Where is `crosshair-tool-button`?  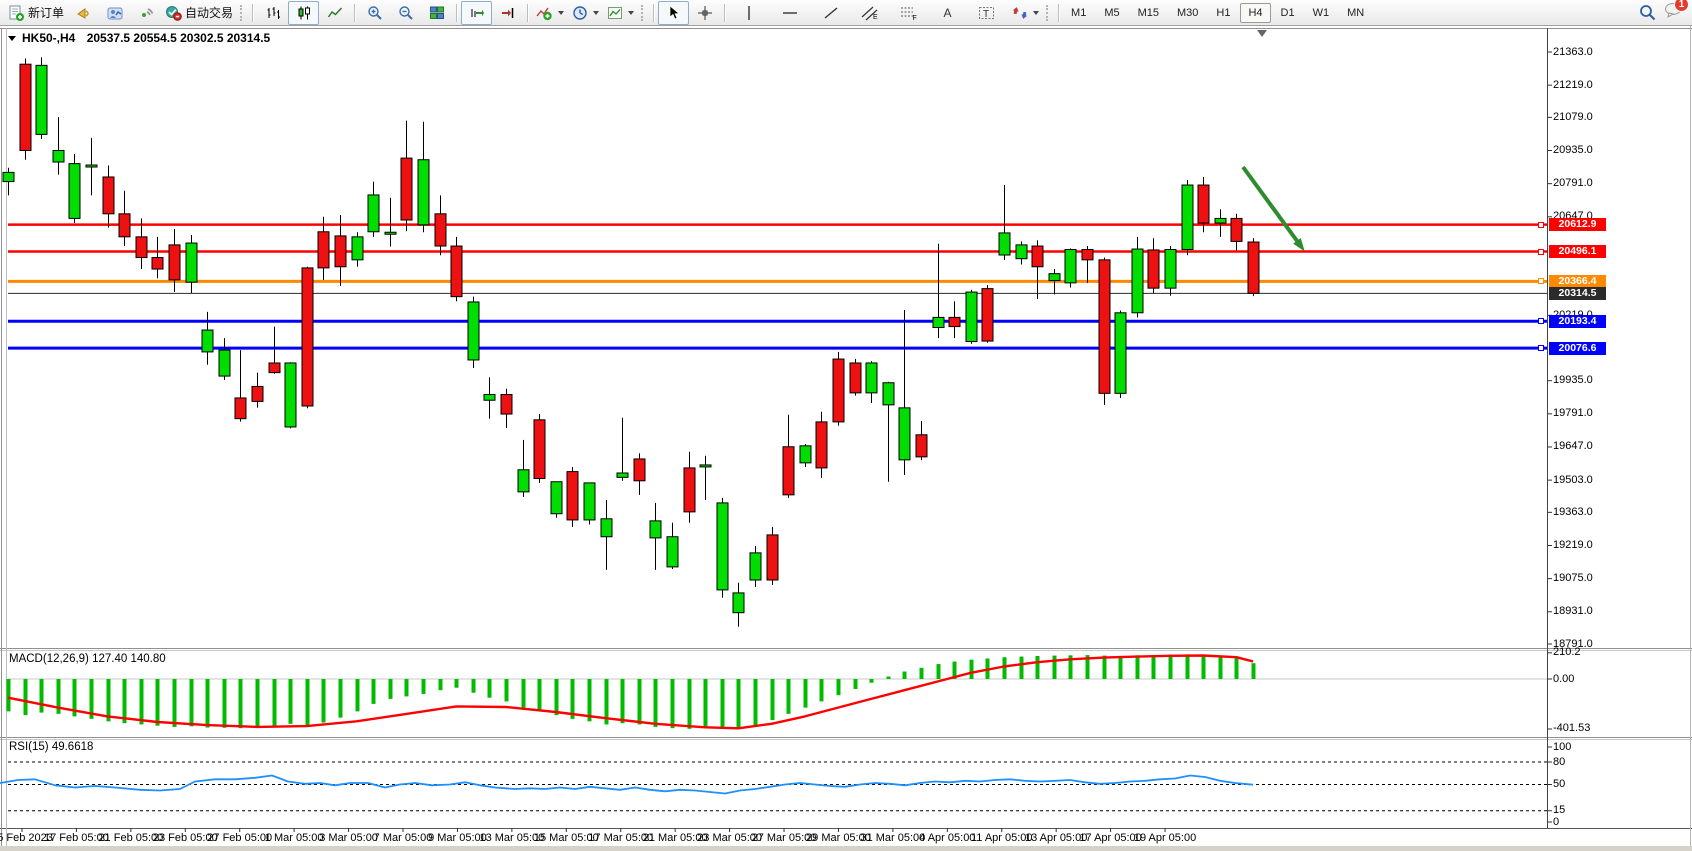
crosshair-tool-button is located at coordinates (704, 13).